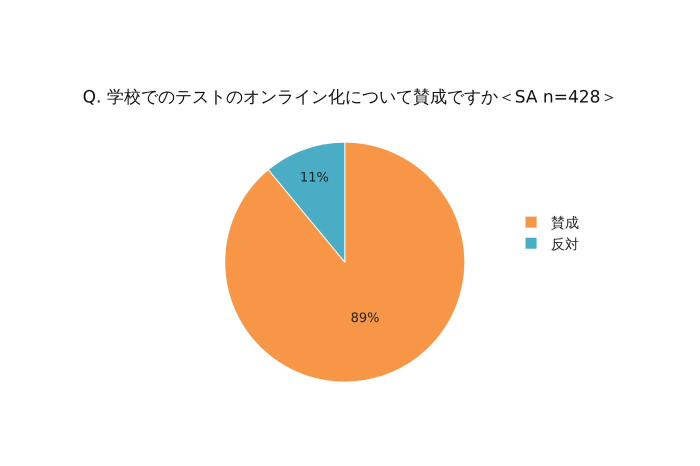 Image resolution: width=700 pixels, height=466 pixels. What do you see at coordinates (565, 244) in the screenshot?
I see `legend-label: 反対` at bounding box center [565, 244].